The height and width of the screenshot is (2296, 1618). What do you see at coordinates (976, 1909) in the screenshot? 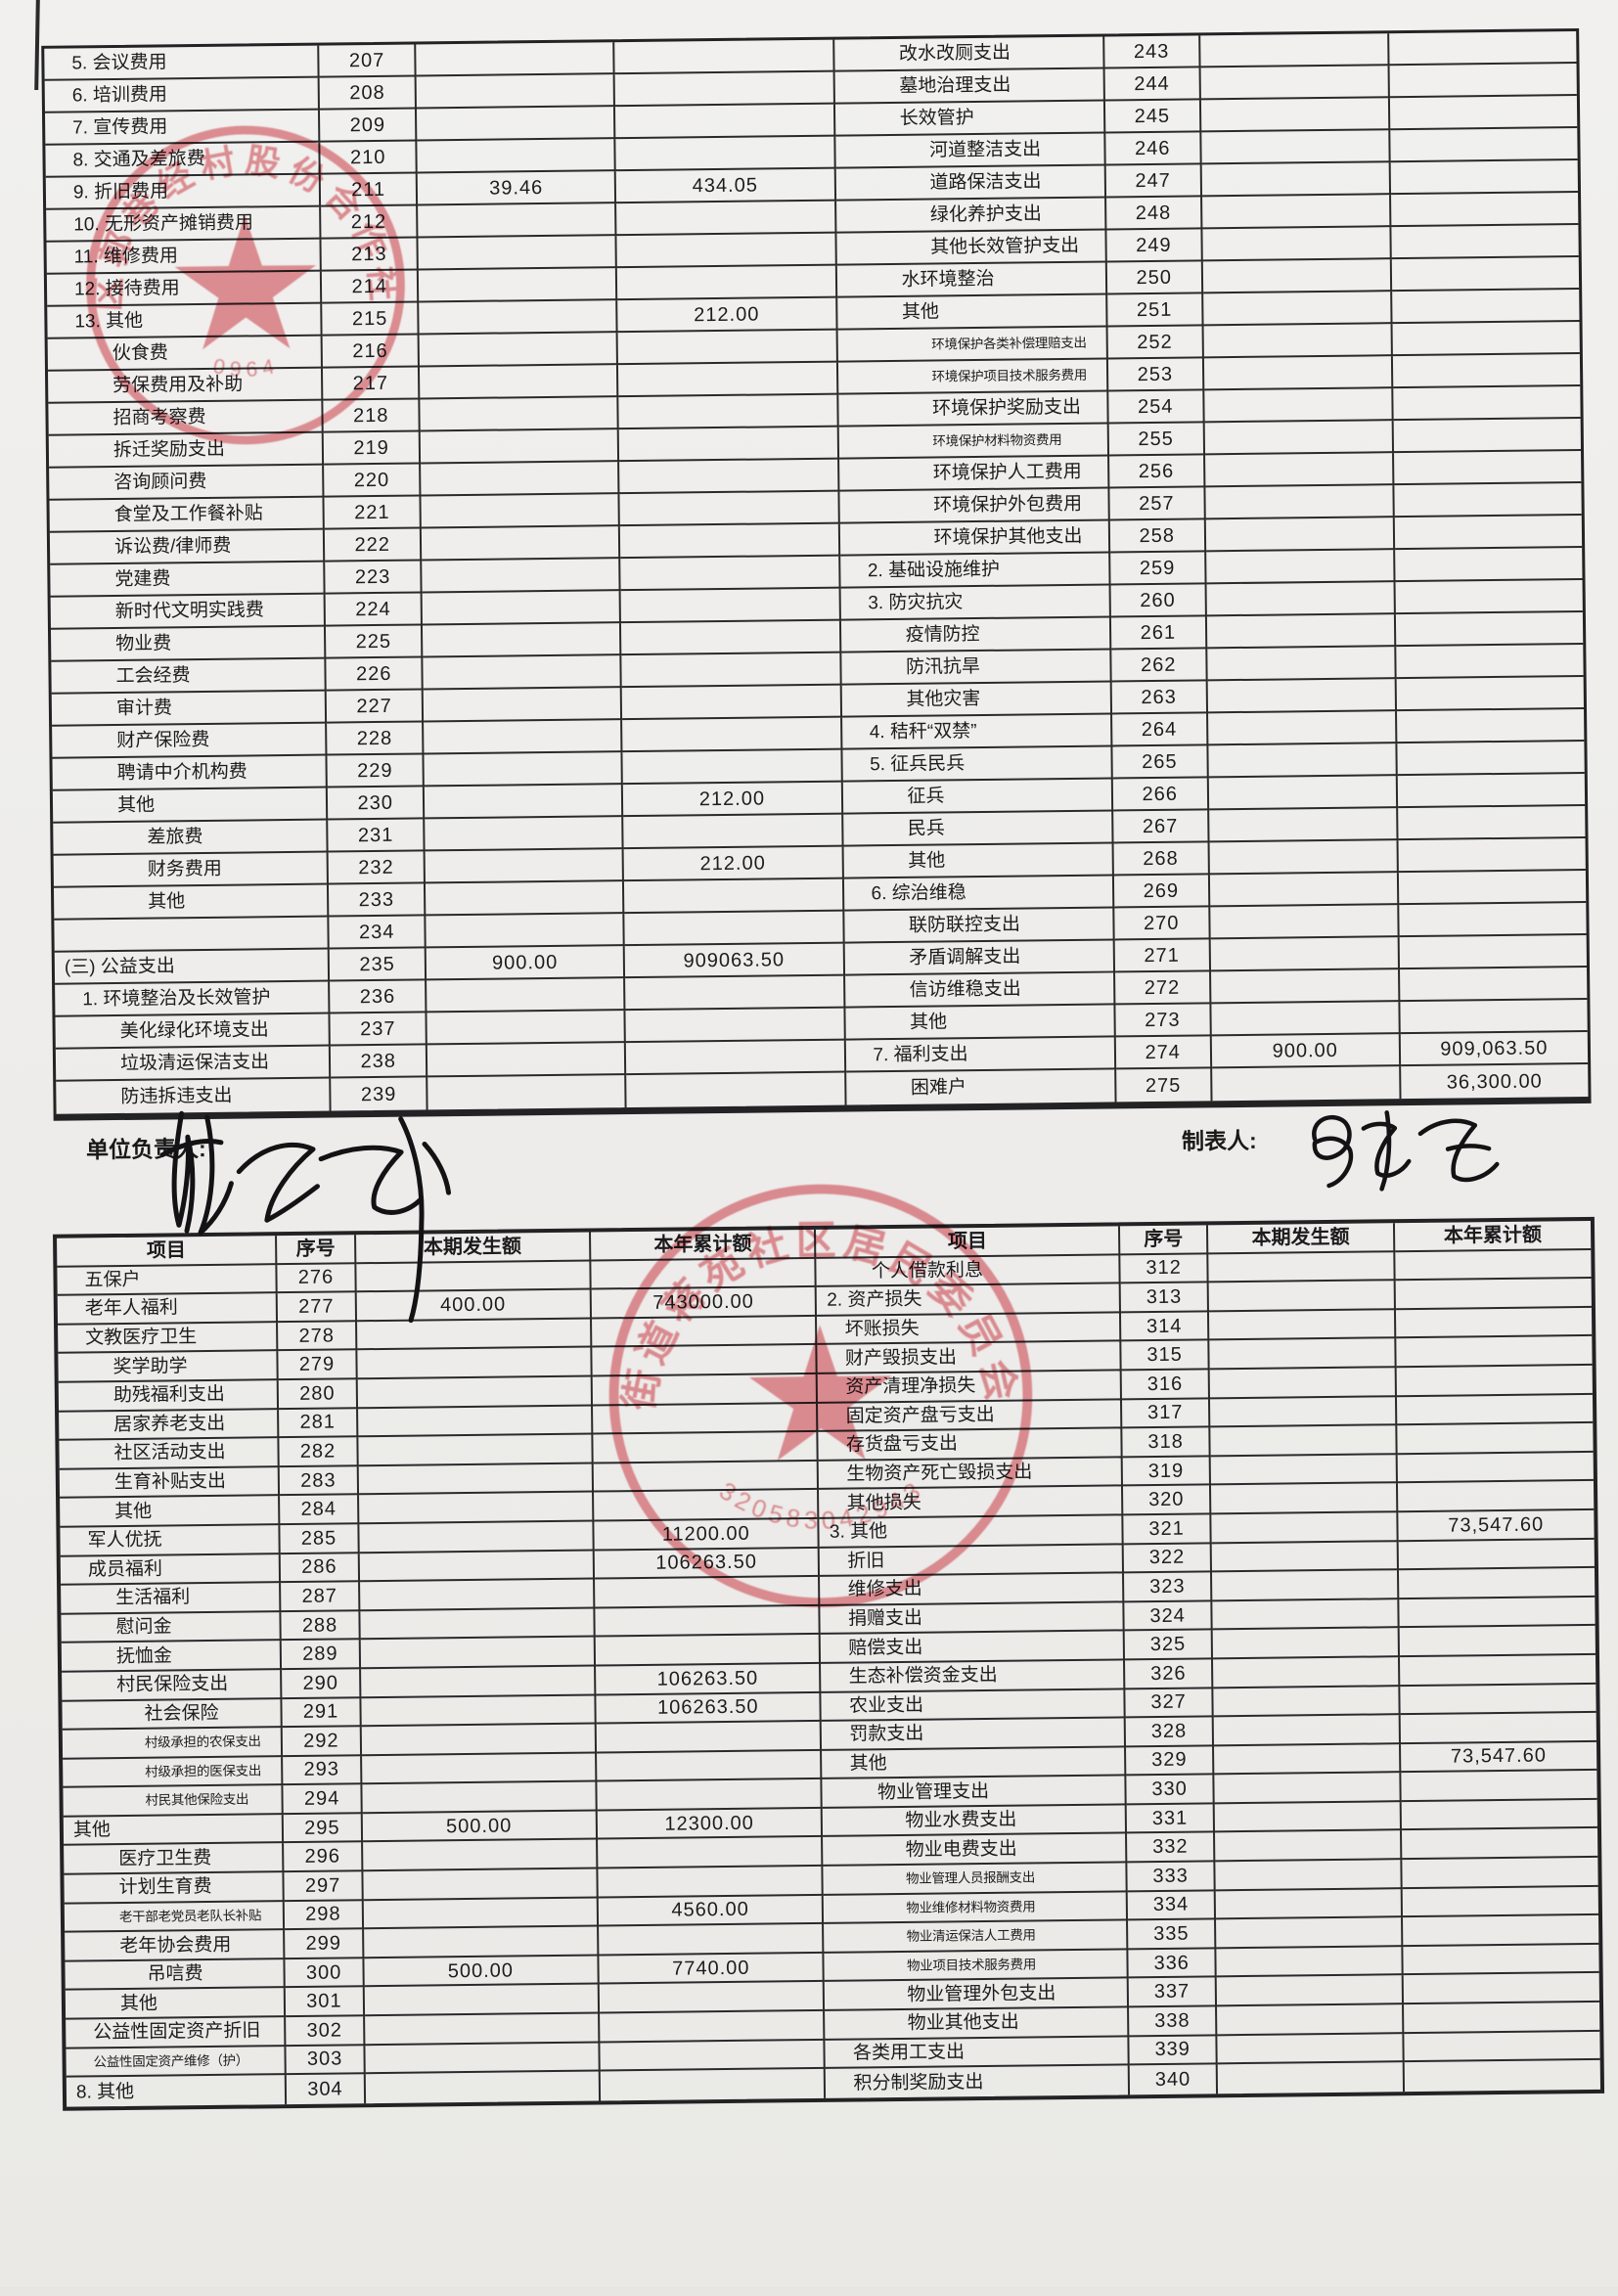
I see `item-cell: 物业维修材料物资费用` at bounding box center [976, 1909].